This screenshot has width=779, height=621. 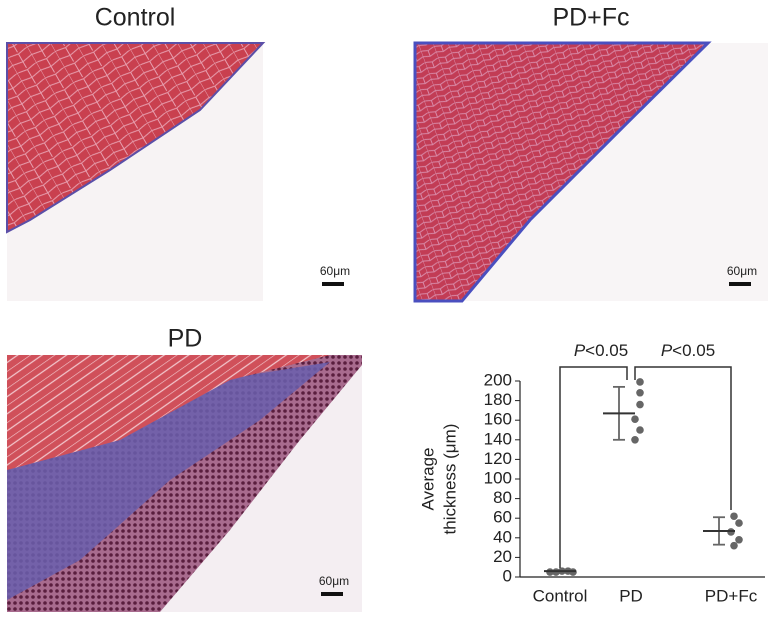 What do you see at coordinates (502, 536) in the screenshot?
I see `y-tick-label: 40` at bounding box center [502, 536].